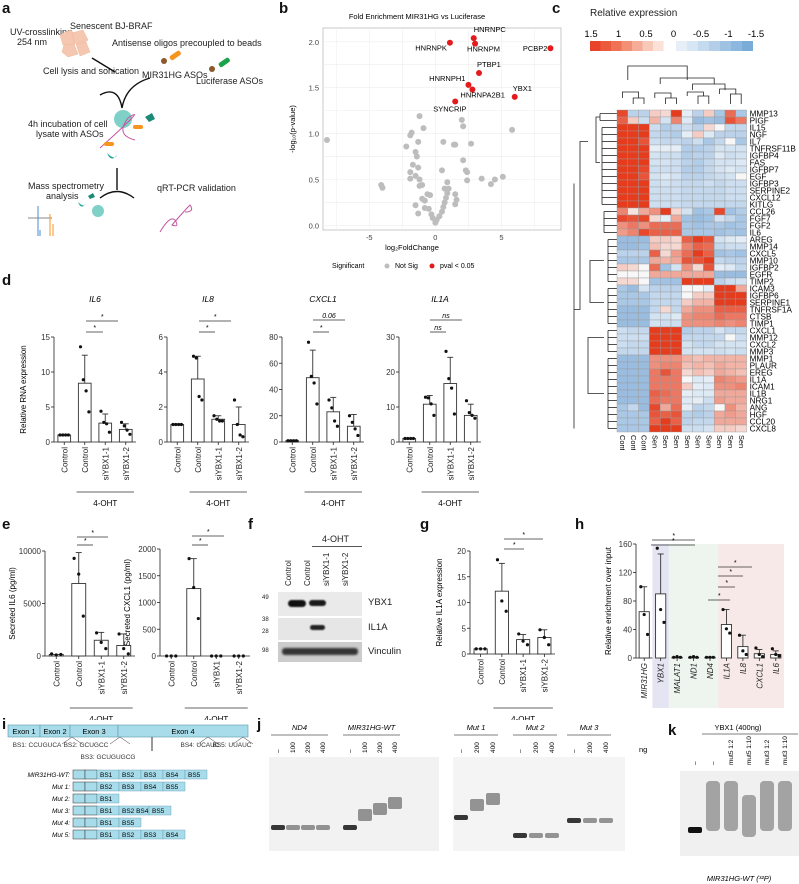 This screenshot has height=884, width=799. Describe the element at coordinates (764, 261) in the screenshot. I see `svg-text: MMP10` at that location.